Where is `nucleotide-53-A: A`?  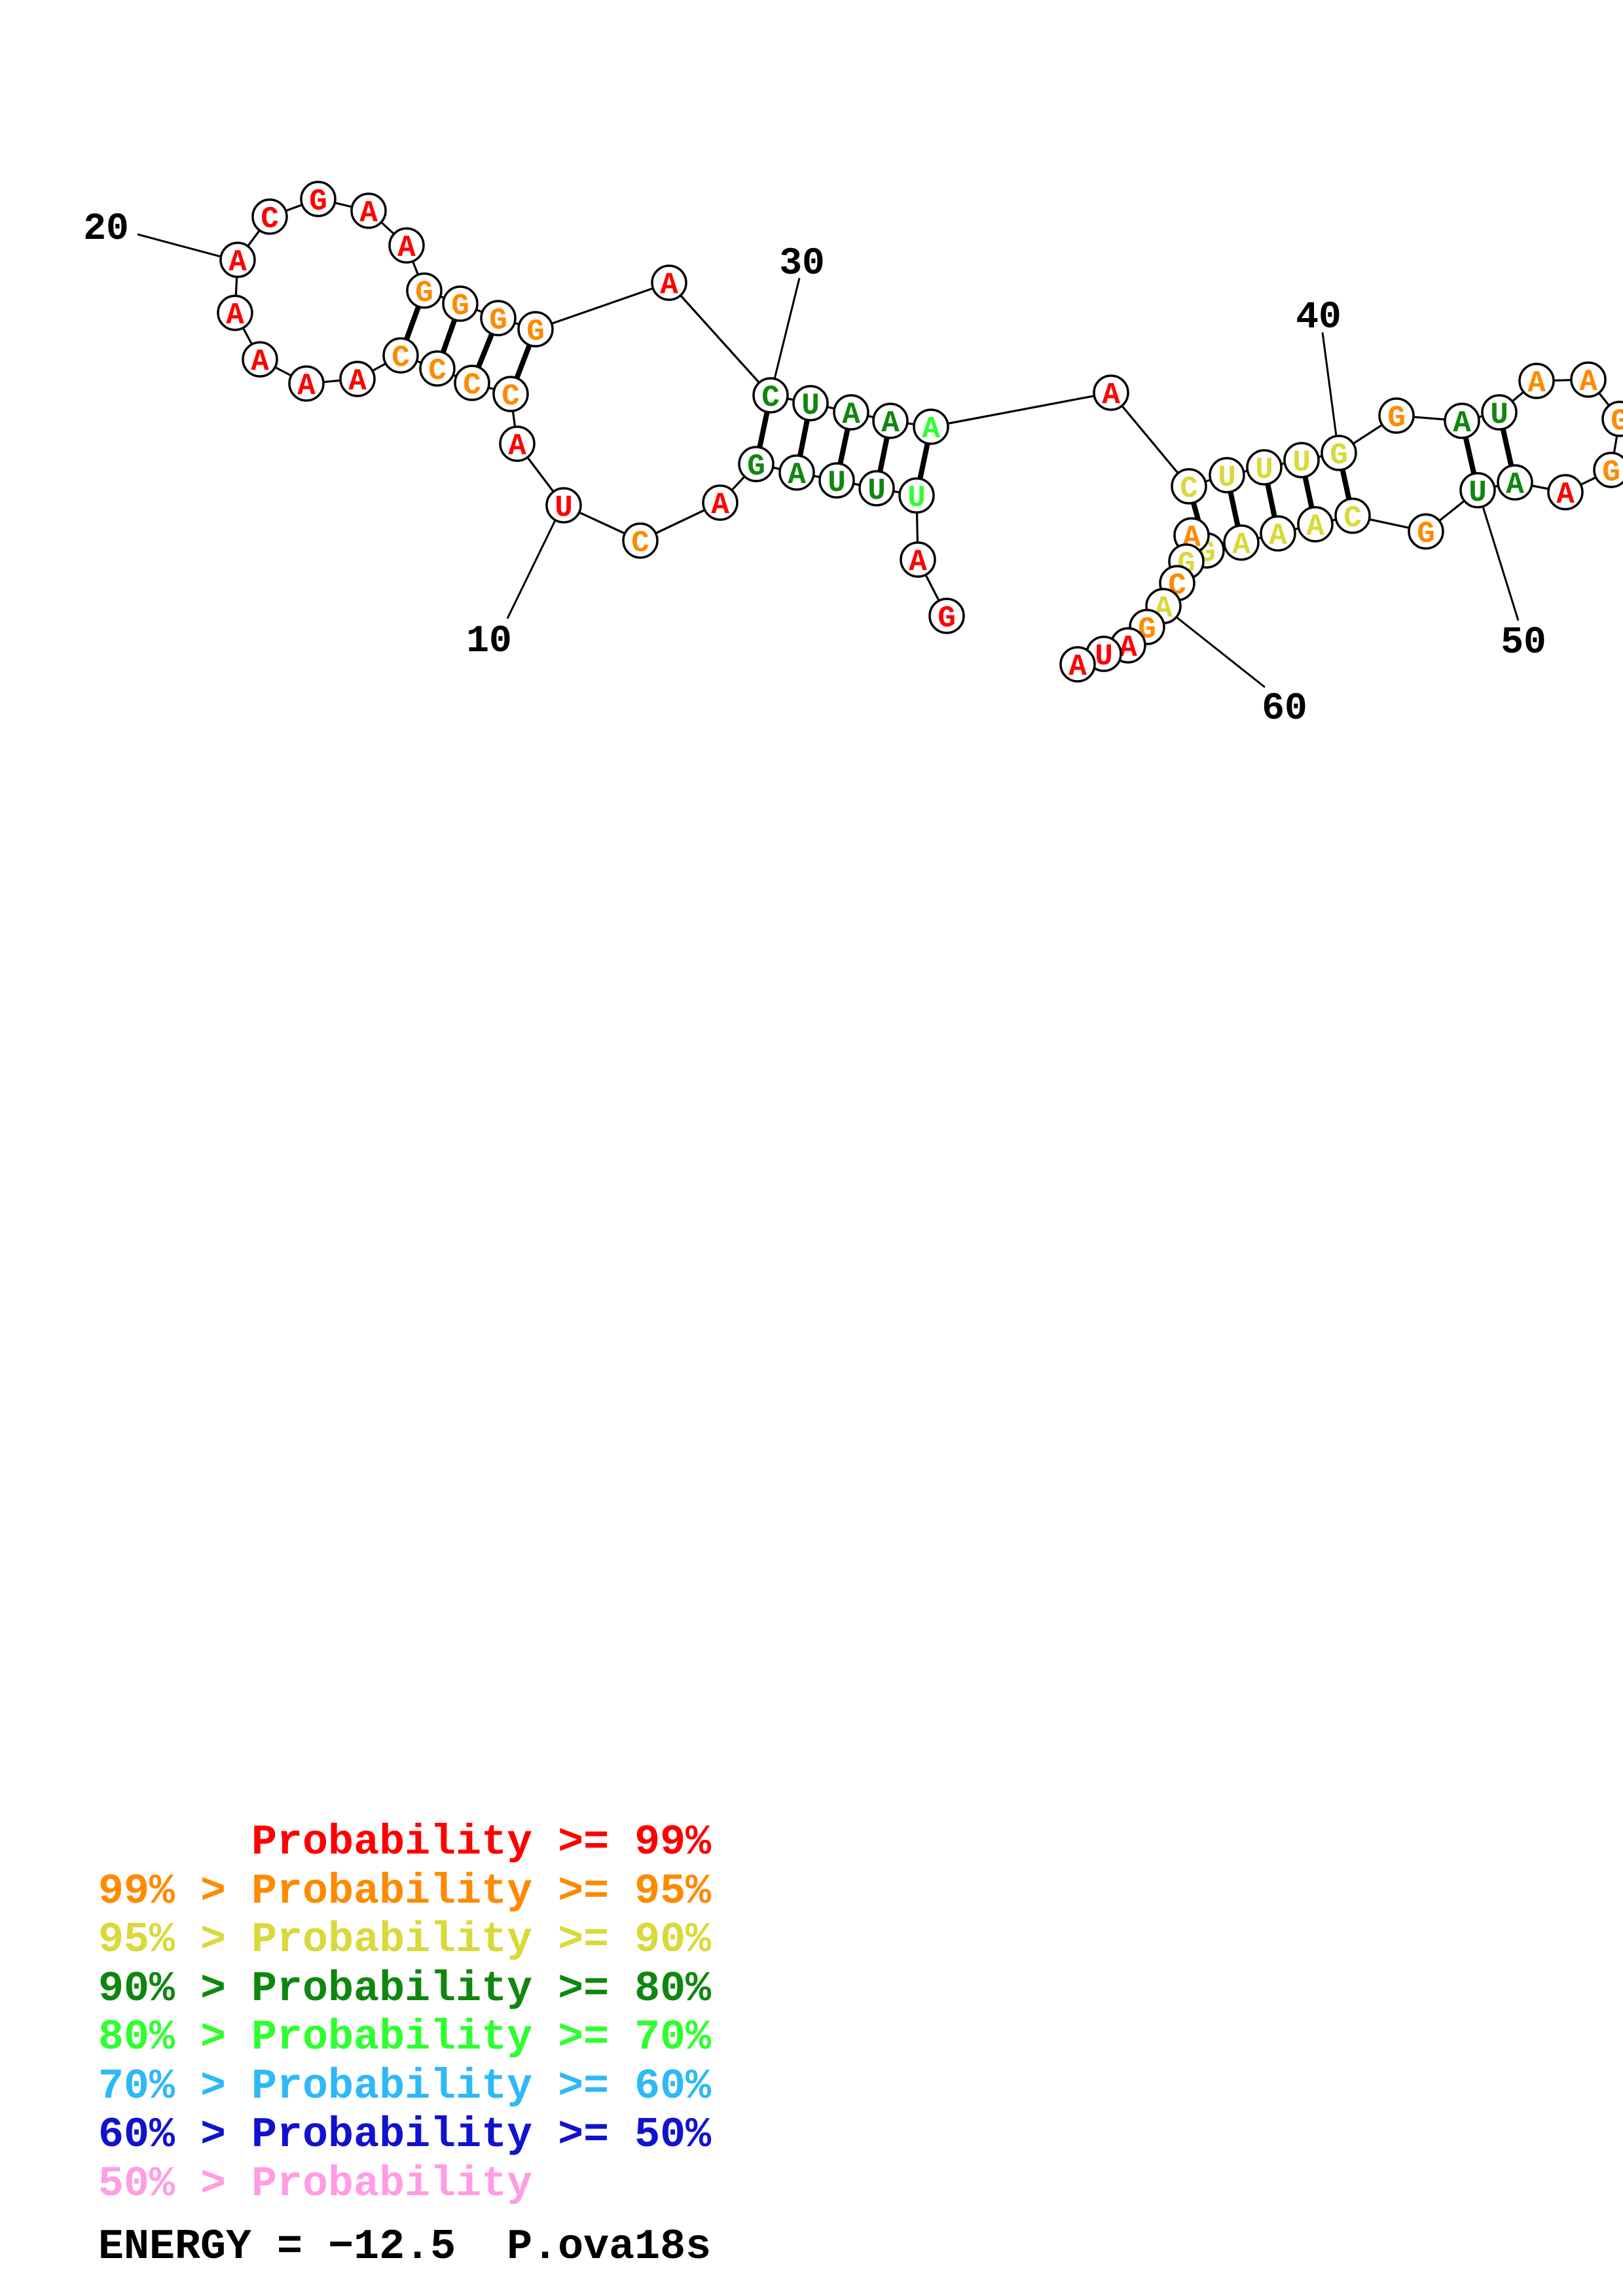
nucleotide-53-A: A is located at coordinates (1315, 525).